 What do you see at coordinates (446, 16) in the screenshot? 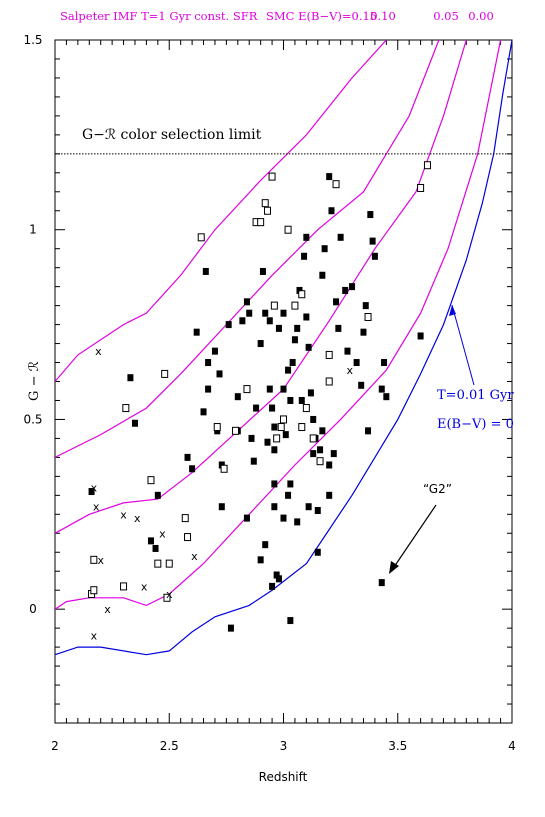
I see `header-ext-value-0.05: 0.05` at bounding box center [446, 16].